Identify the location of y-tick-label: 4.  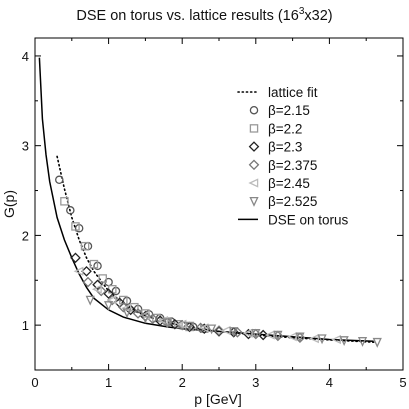
(25, 56).